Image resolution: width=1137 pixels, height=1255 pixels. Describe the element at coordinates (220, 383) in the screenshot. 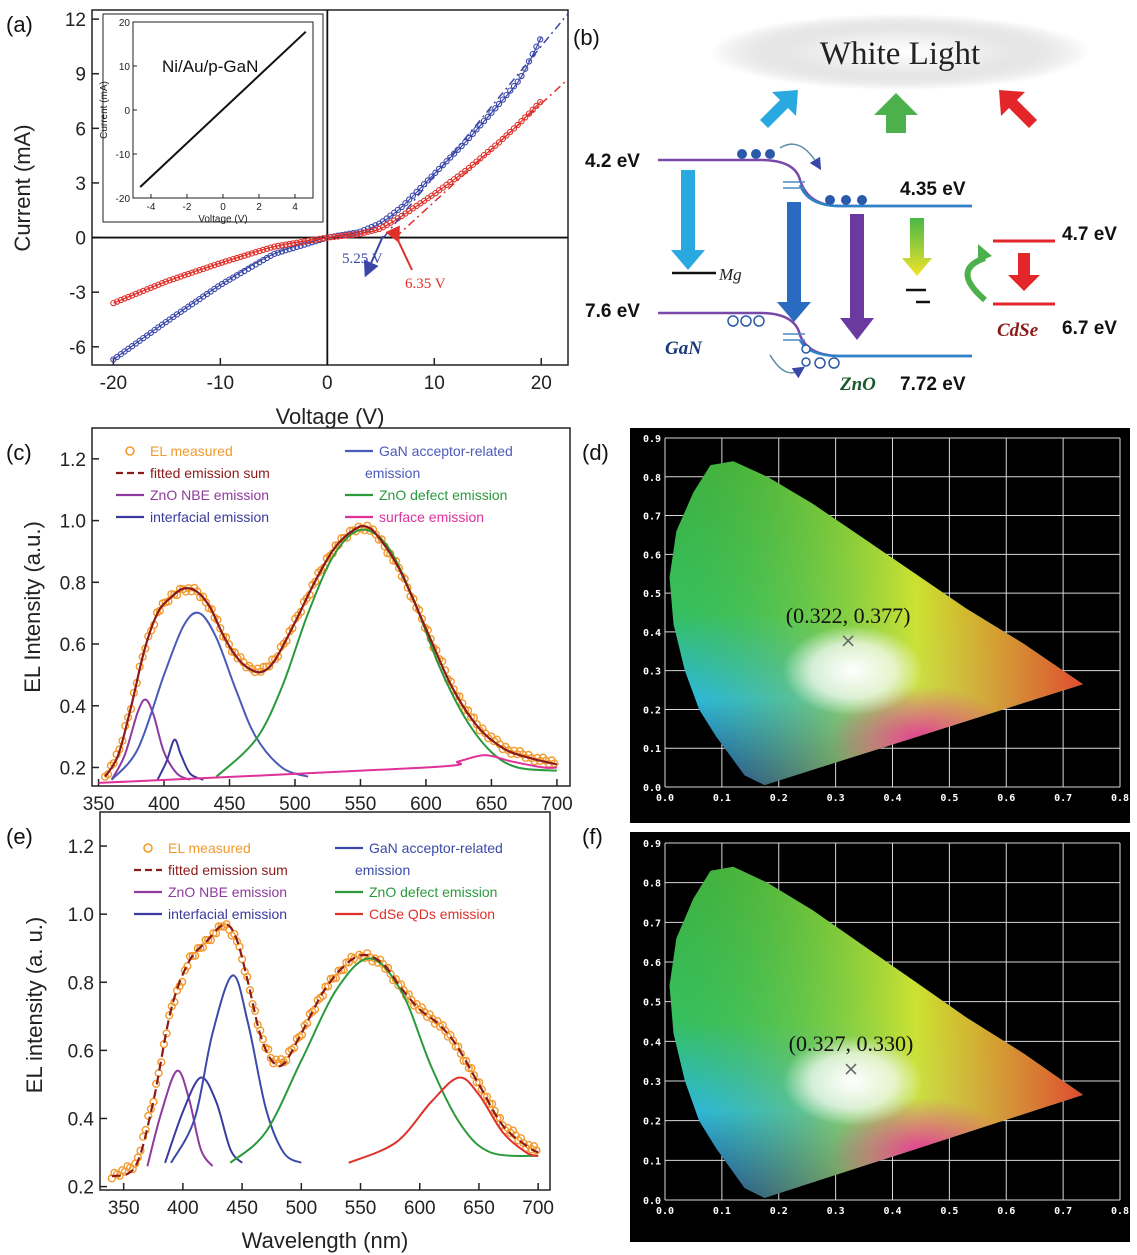

I see `x-tick-label: -10` at that location.